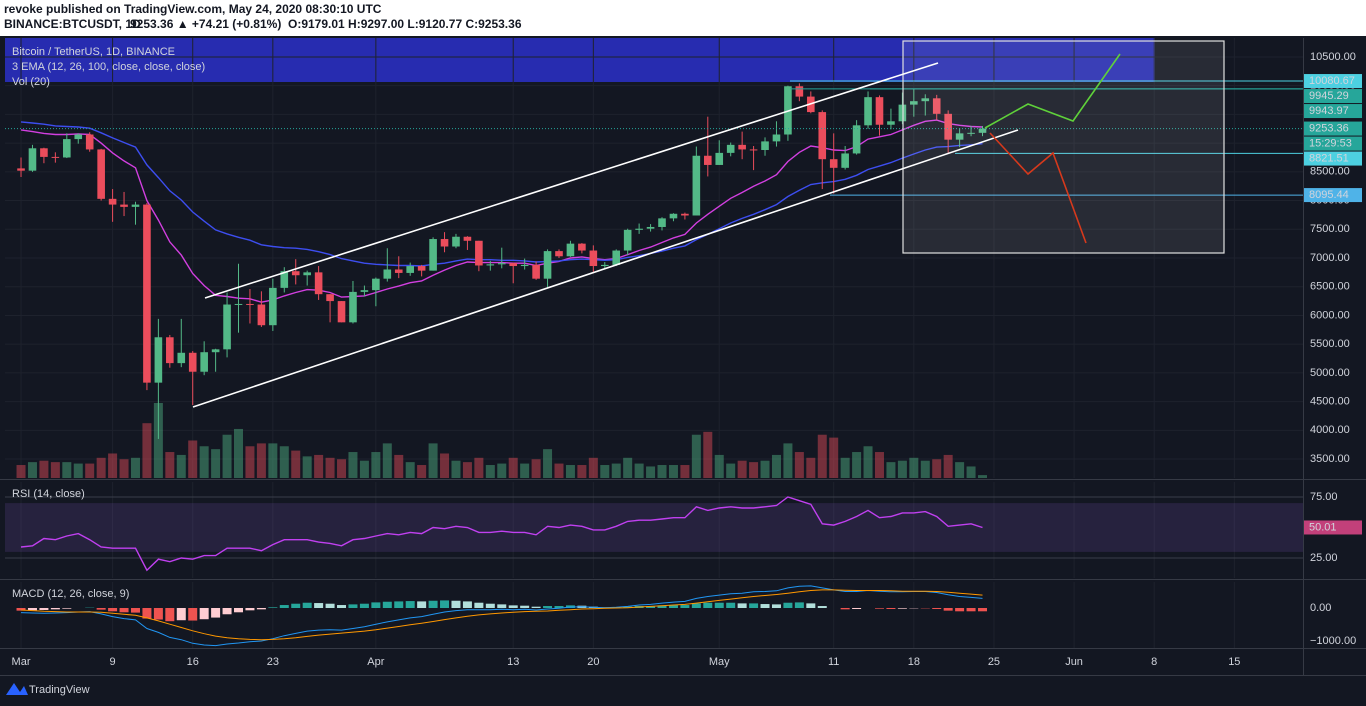  I want to click on y-tick-label: 75.00, so click(1324, 497).